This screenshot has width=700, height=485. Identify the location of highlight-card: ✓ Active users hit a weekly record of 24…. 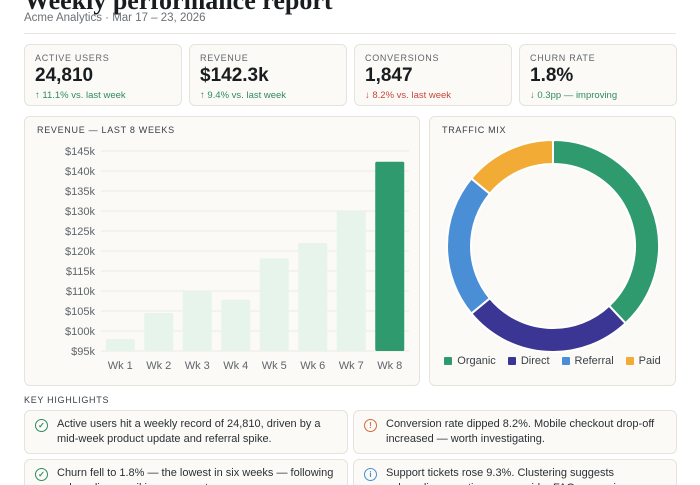
(186, 432).